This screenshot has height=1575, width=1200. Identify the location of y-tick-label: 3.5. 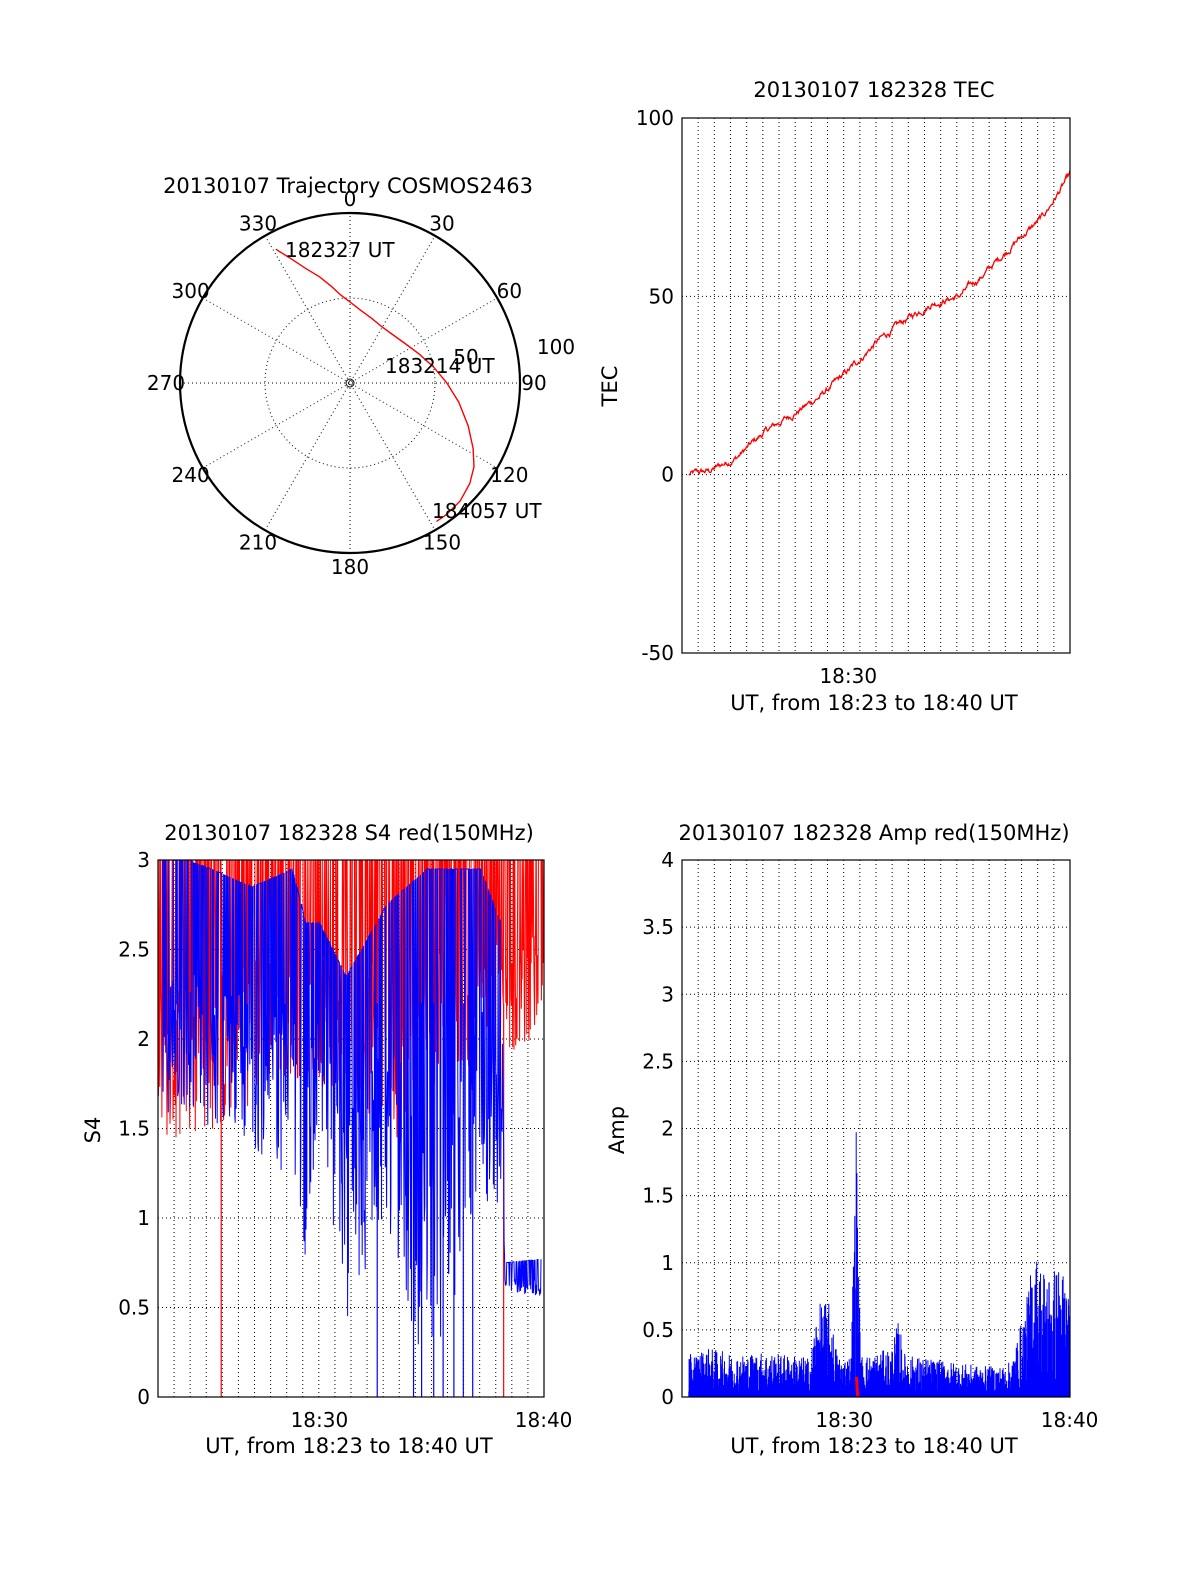
(658, 927).